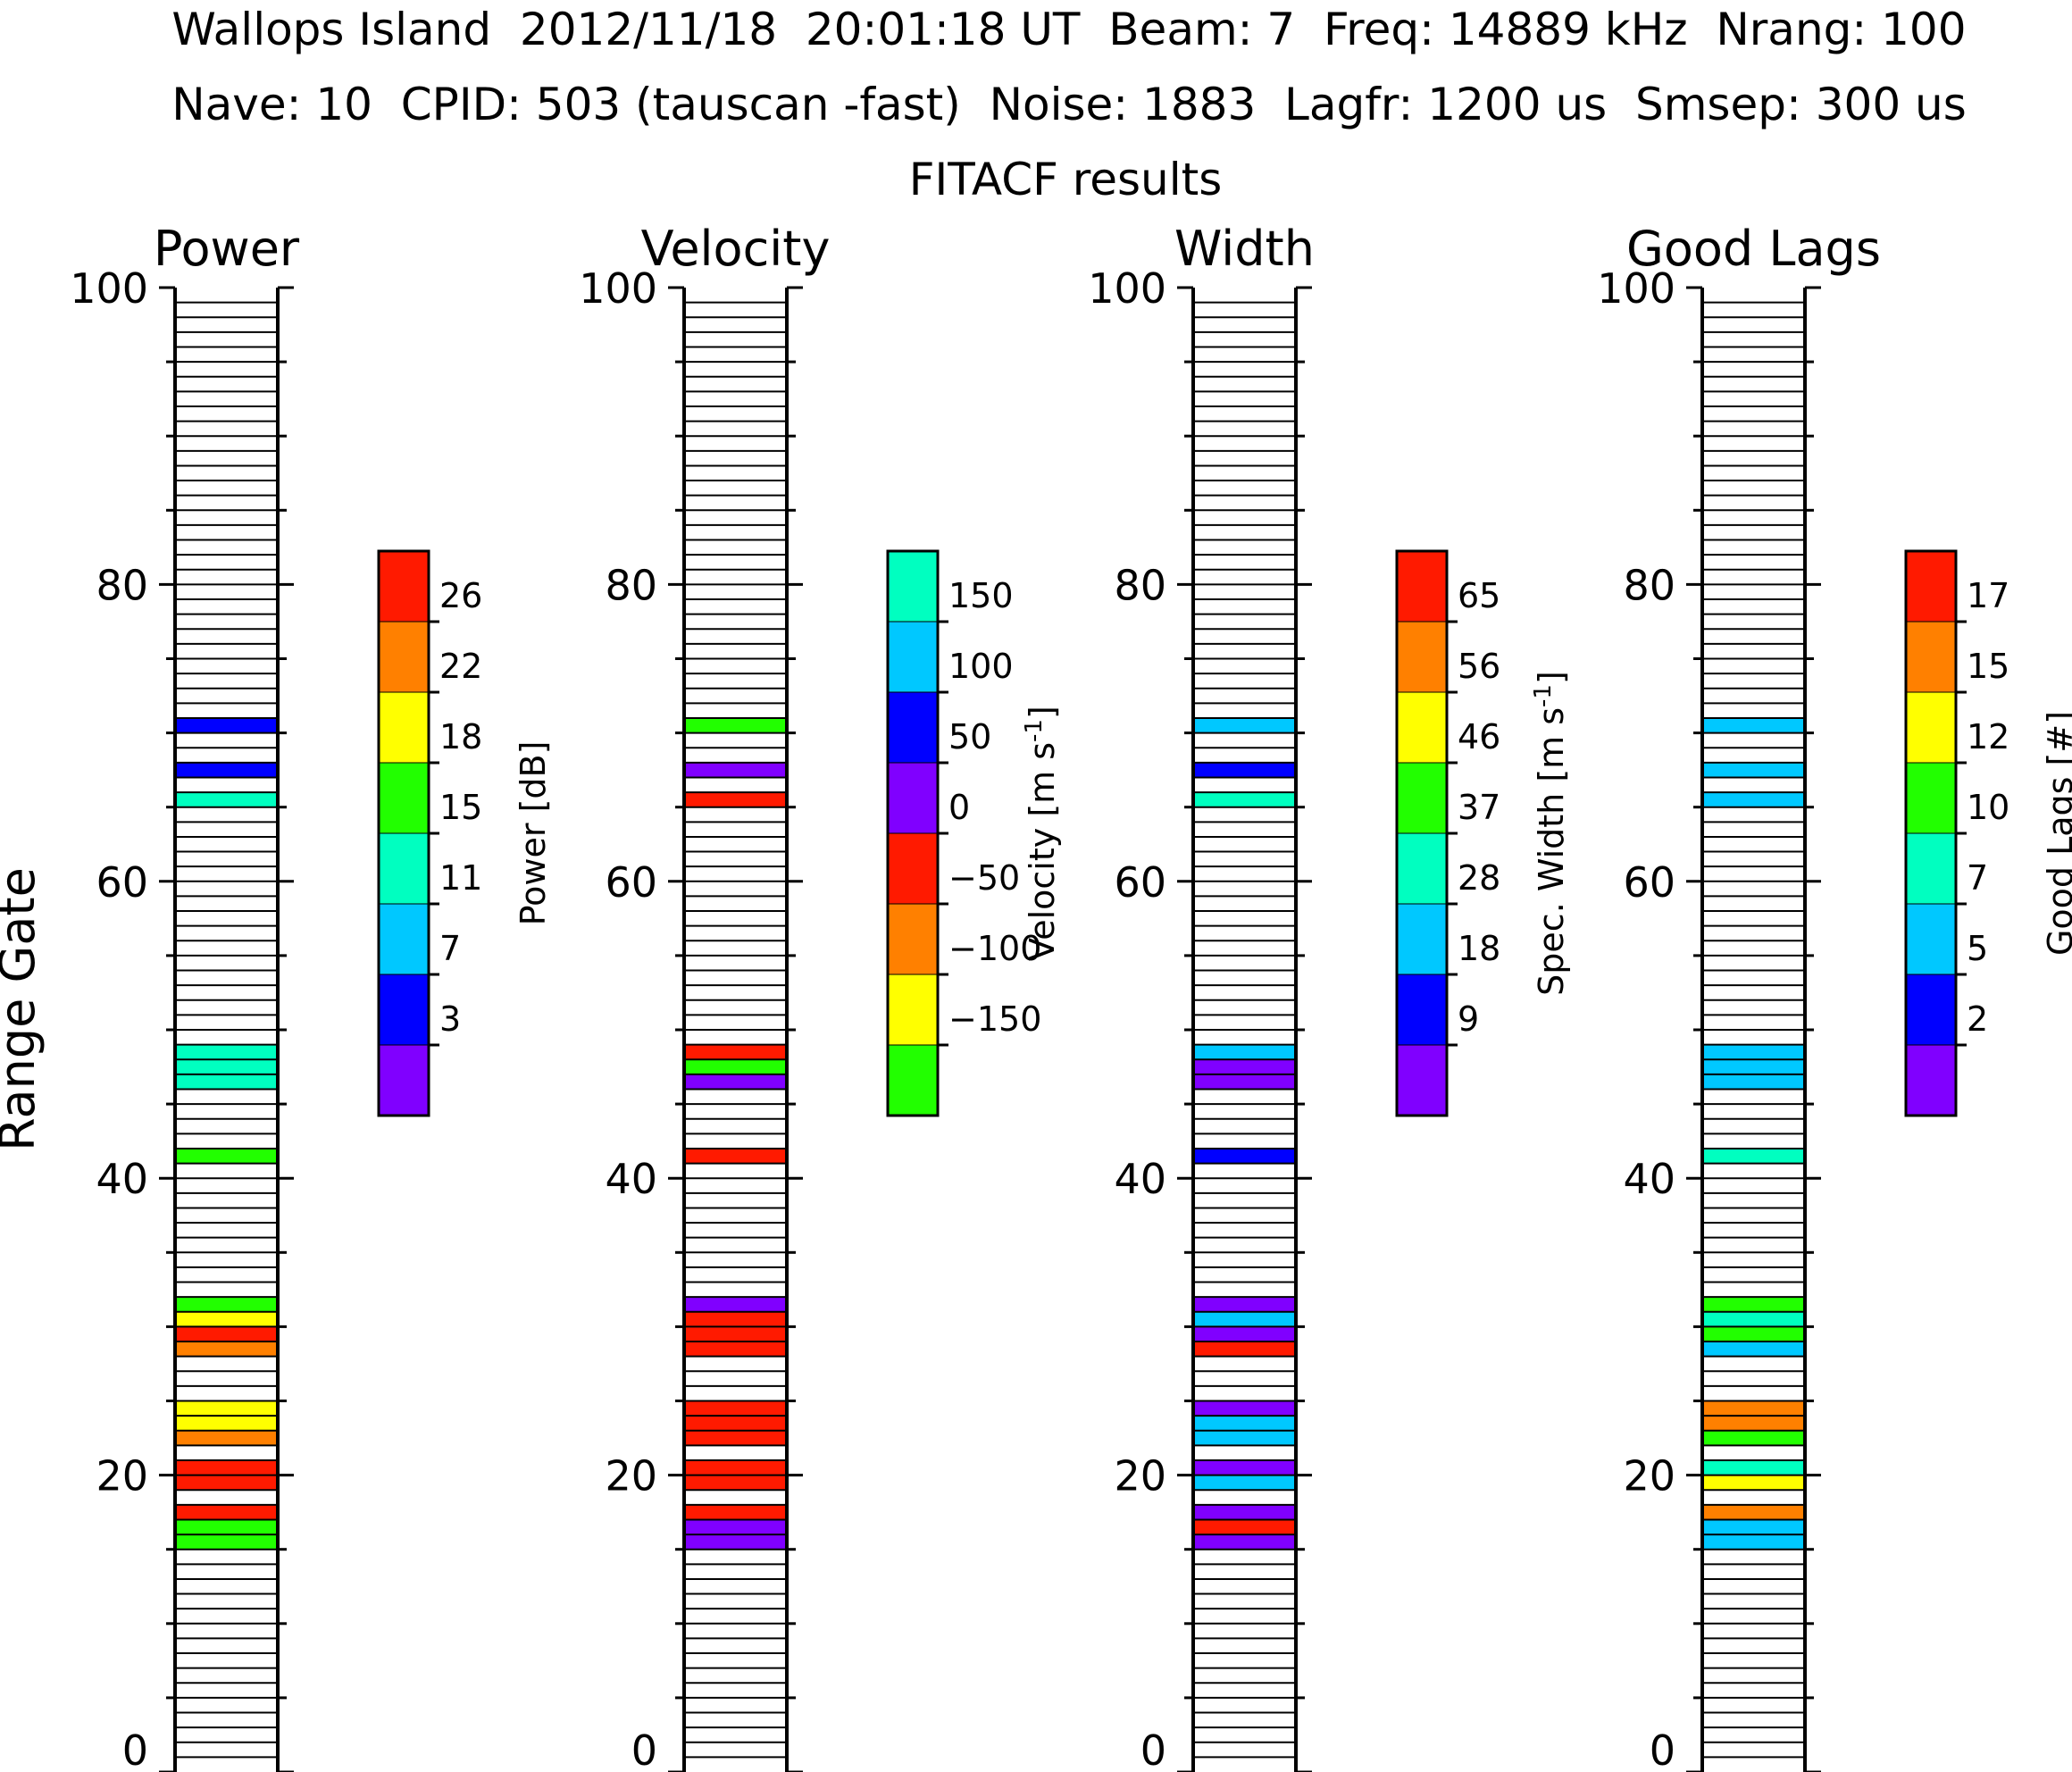  What do you see at coordinates (122, 1476) in the screenshot?
I see `power-y-tick-20: 20` at bounding box center [122, 1476].